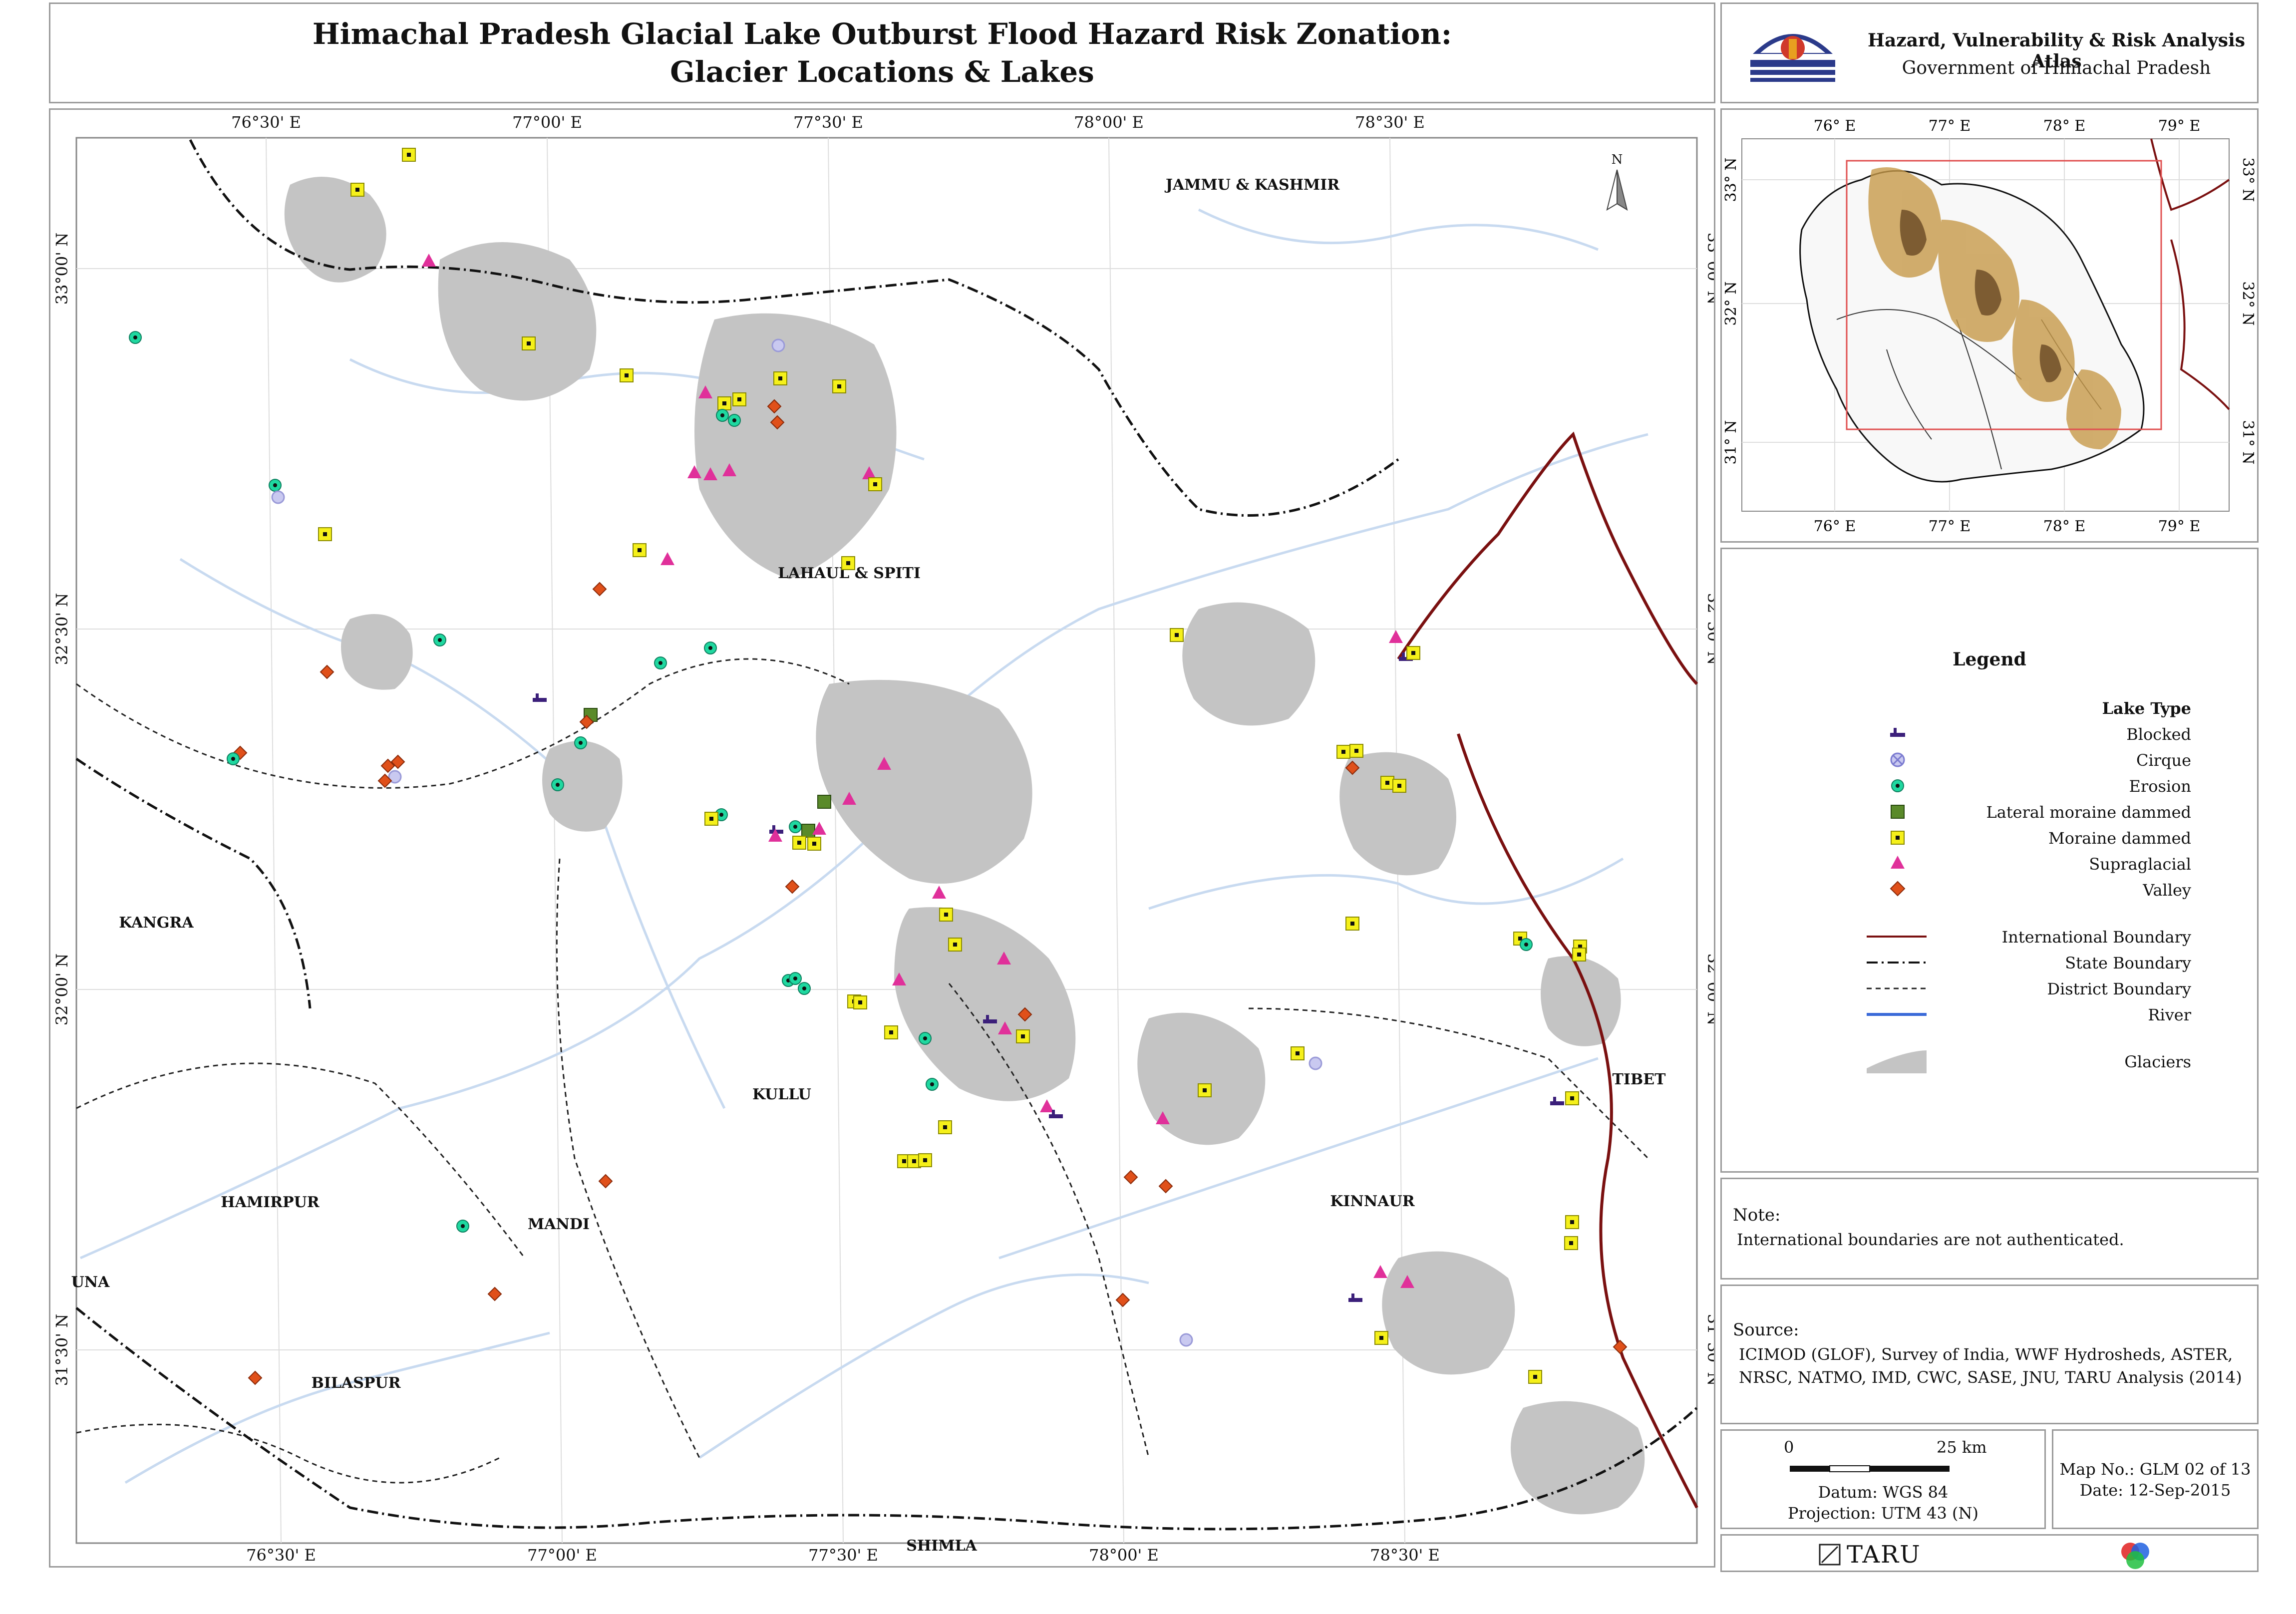 The image size is (2296, 1614). Describe the element at coordinates (781, 1095) in the screenshot. I see `district-kullu: KULLU` at that location.